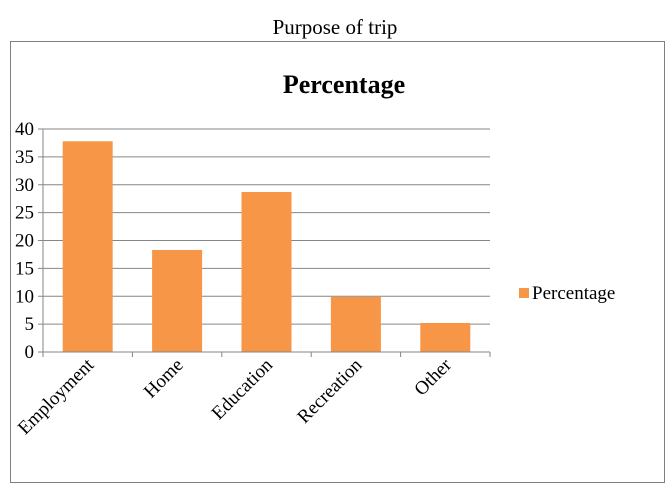 The width and height of the screenshot is (670, 485). I want to click on bar-employment, so click(87, 246).